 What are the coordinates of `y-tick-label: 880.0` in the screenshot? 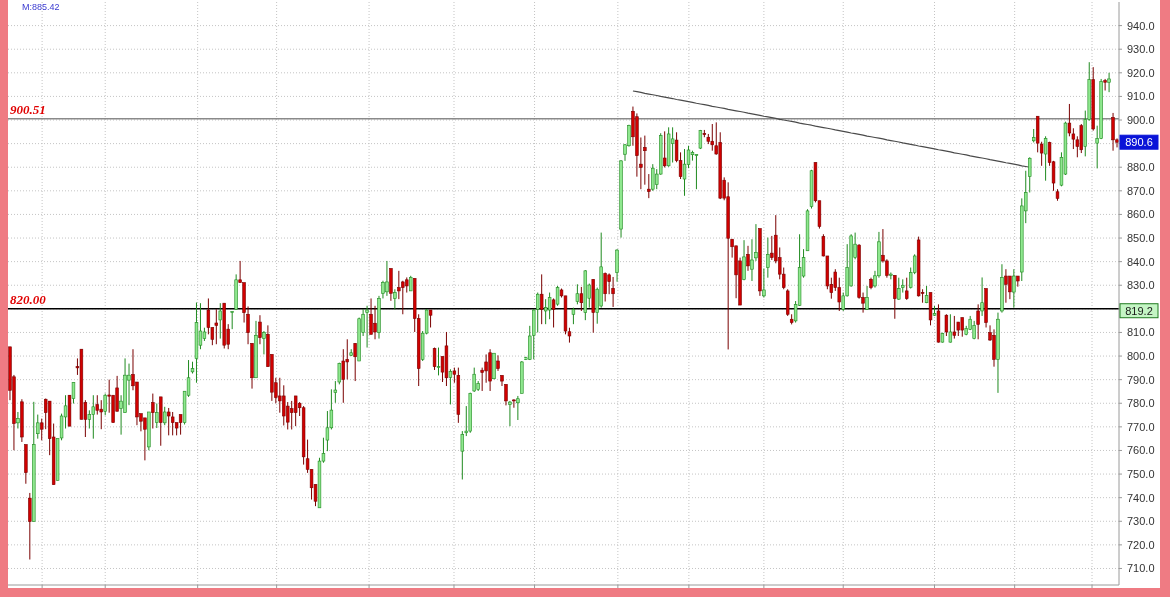 It's located at (1141, 167).